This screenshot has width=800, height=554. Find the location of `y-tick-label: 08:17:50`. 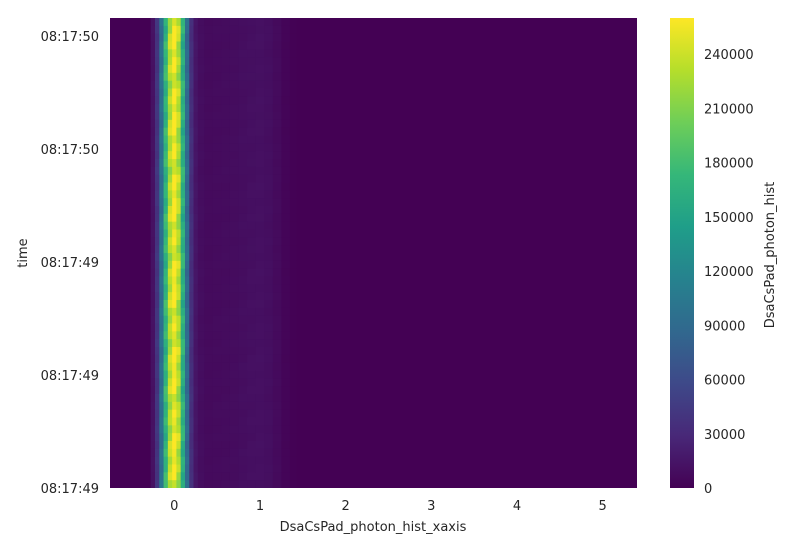

y-tick-label: 08:17:50 is located at coordinates (70, 37).